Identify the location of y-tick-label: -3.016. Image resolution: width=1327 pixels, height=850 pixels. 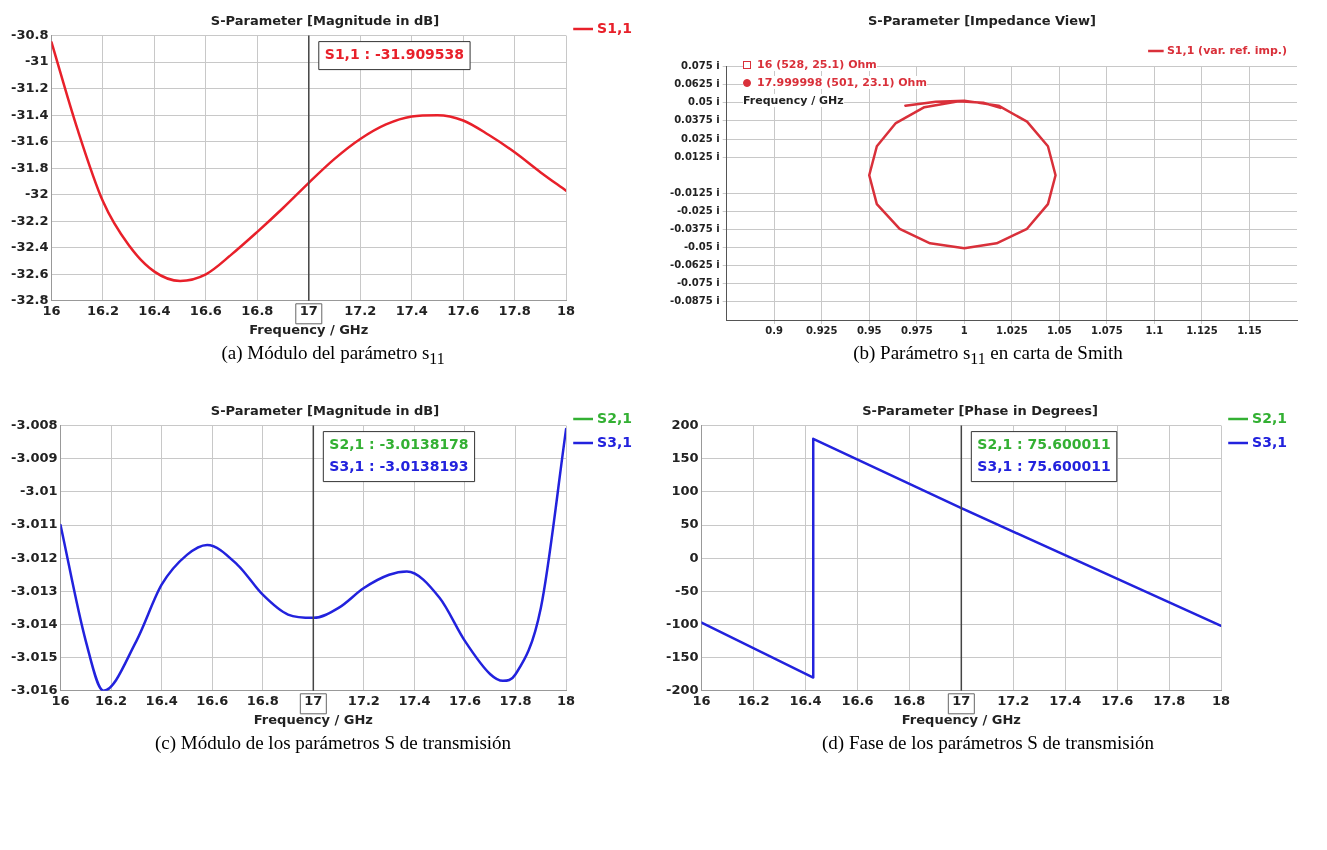
(34, 689).